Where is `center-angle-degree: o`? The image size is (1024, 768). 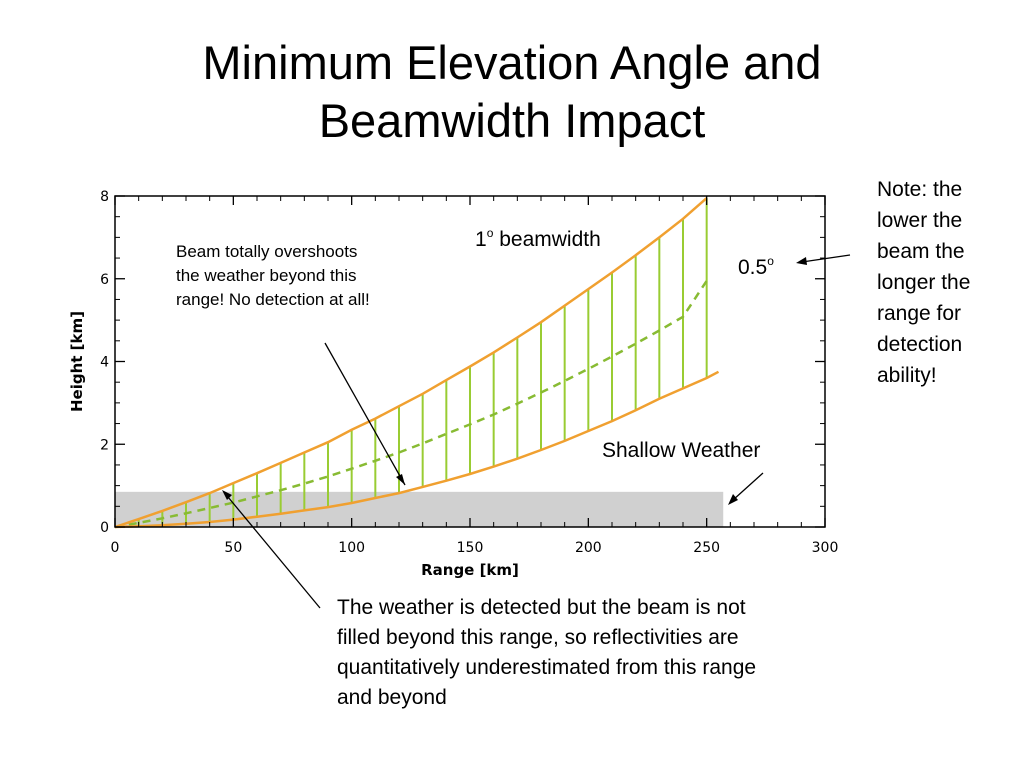
center-angle-degree: o is located at coordinates (770, 261).